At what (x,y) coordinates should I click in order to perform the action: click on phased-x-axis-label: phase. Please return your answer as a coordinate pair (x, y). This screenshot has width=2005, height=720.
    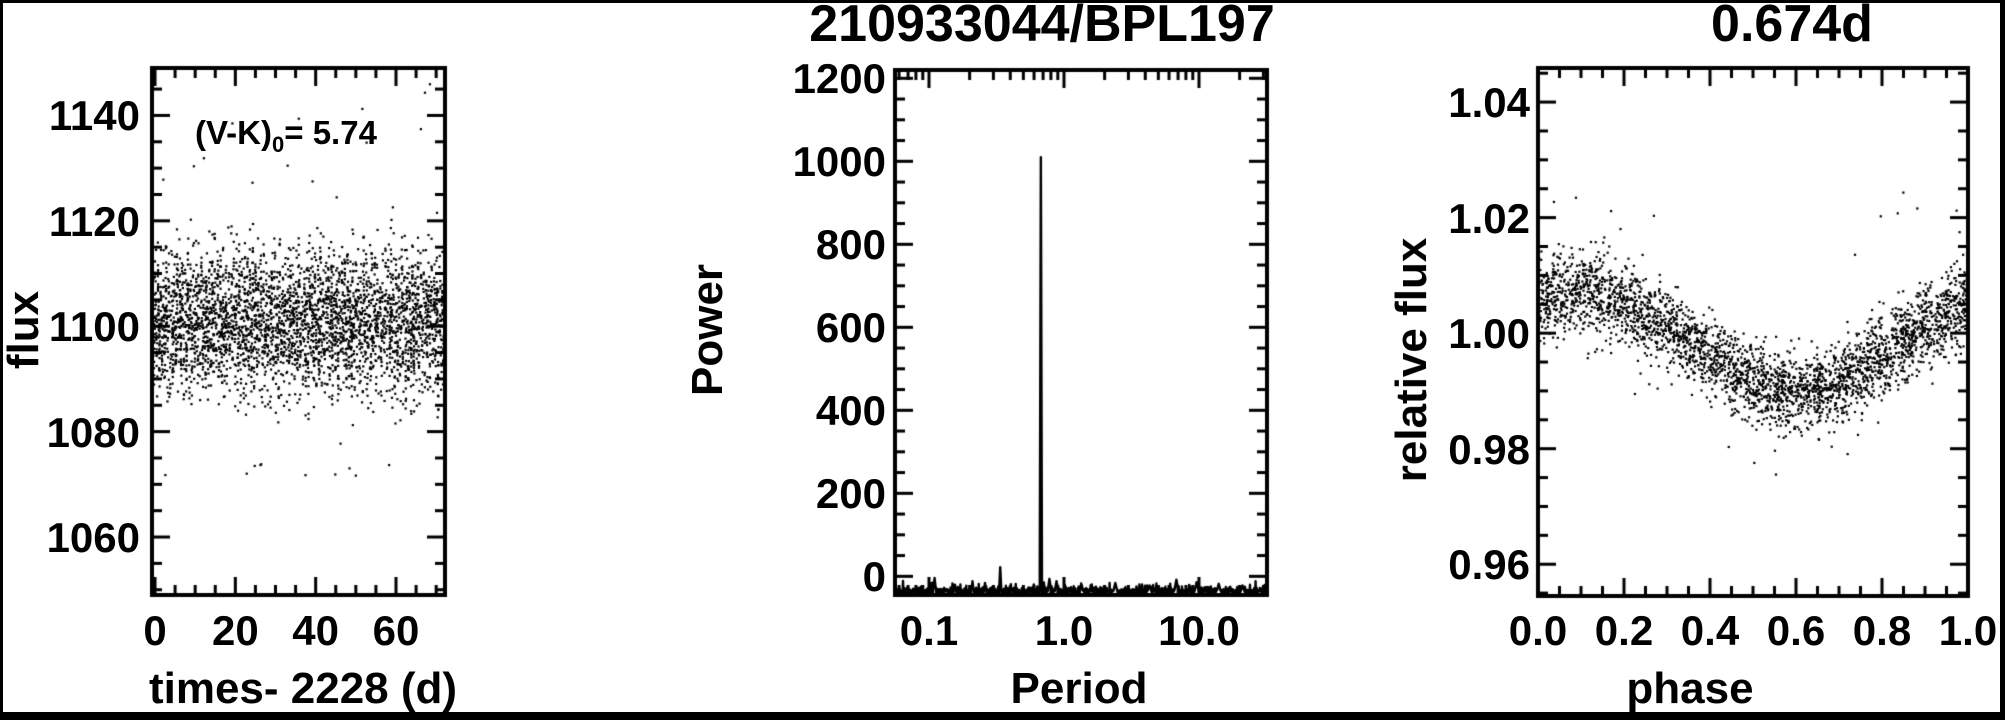
    Looking at the image, I should click on (1690, 688).